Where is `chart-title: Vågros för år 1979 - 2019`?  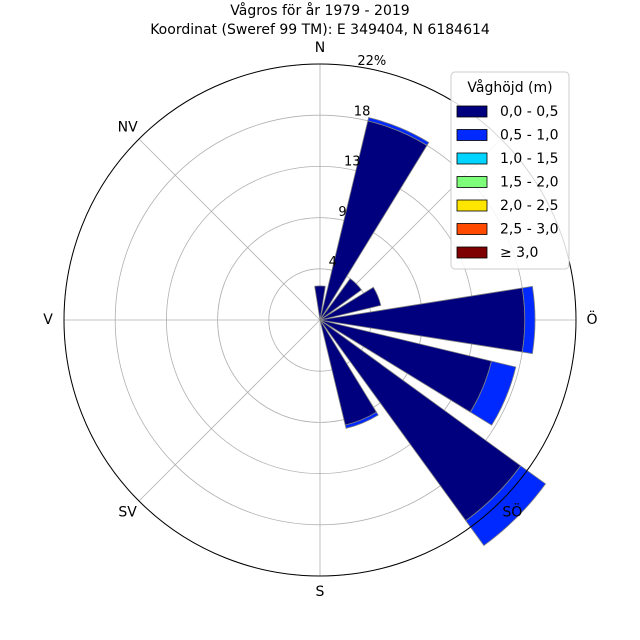
chart-title: Vågros för år 1979 - 2019 is located at coordinates (319, 10).